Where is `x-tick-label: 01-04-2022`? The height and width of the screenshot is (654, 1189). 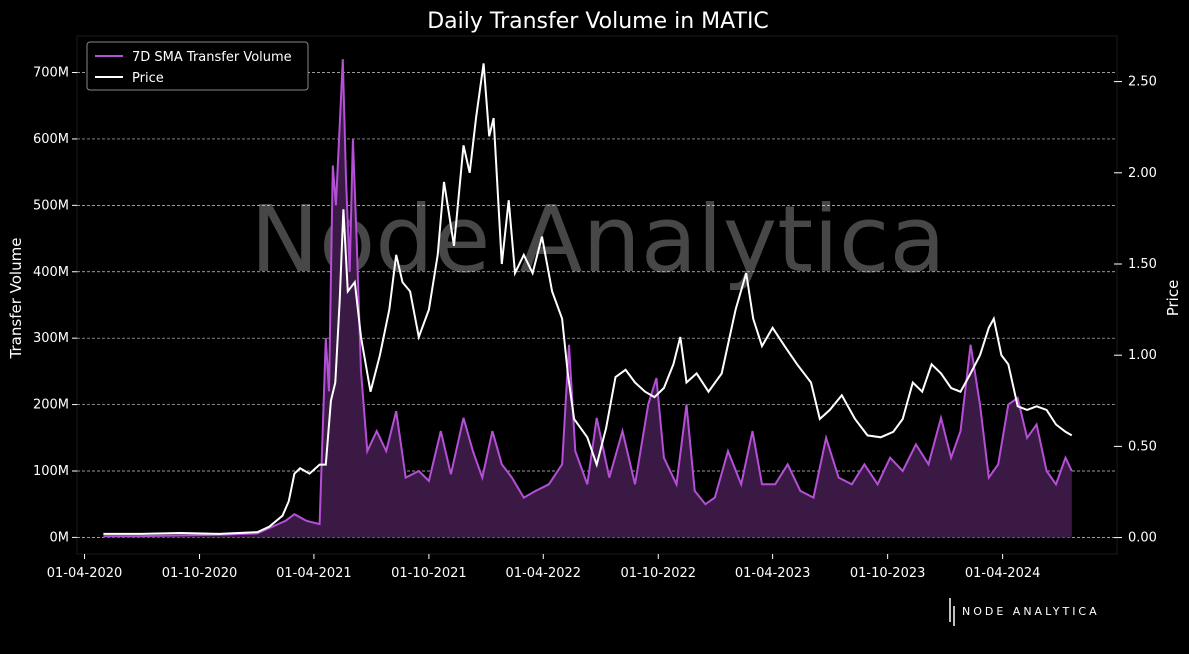 x-tick-label: 01-04-2022 is located at coordinates (543, 573).